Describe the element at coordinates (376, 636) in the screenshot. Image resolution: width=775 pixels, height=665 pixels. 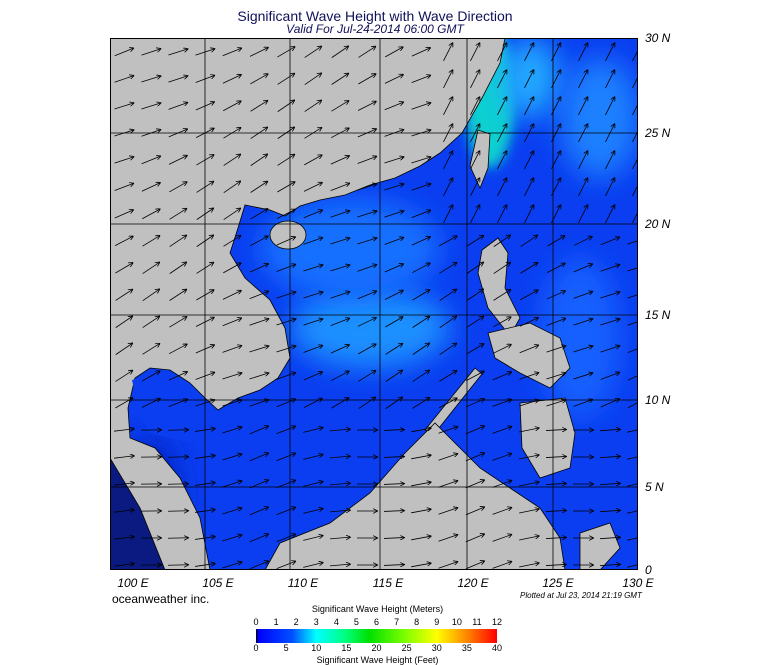
I see `colorbar` at that location.